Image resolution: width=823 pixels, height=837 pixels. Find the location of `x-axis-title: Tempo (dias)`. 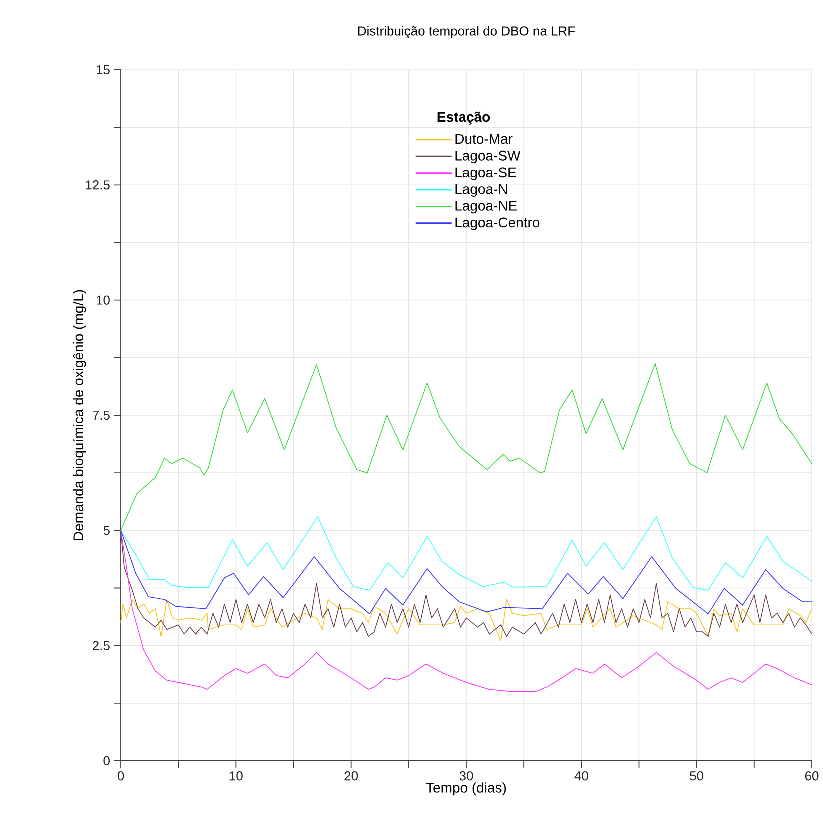

x-axis-title: Tempo (dias) is located at coordinates (466, 789).